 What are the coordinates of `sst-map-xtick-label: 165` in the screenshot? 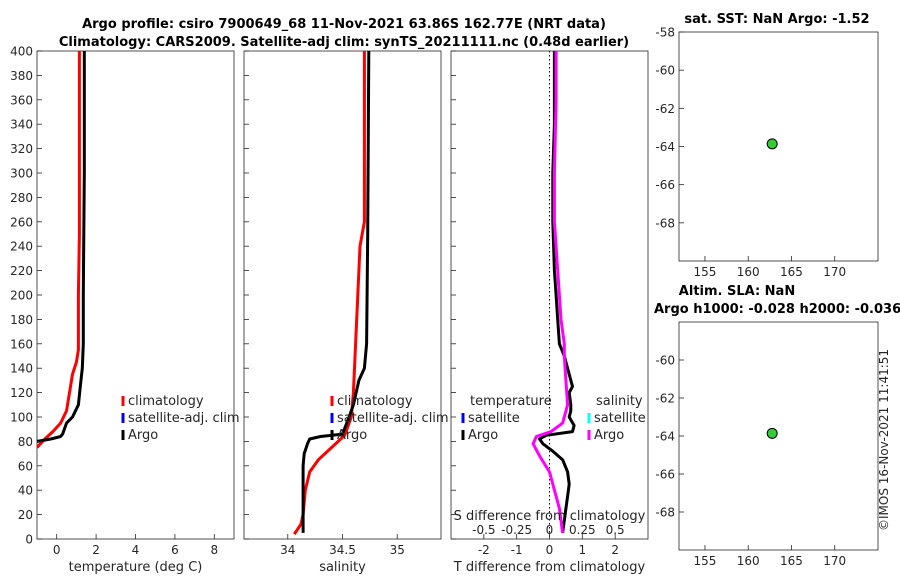 It's located at (791, 272).